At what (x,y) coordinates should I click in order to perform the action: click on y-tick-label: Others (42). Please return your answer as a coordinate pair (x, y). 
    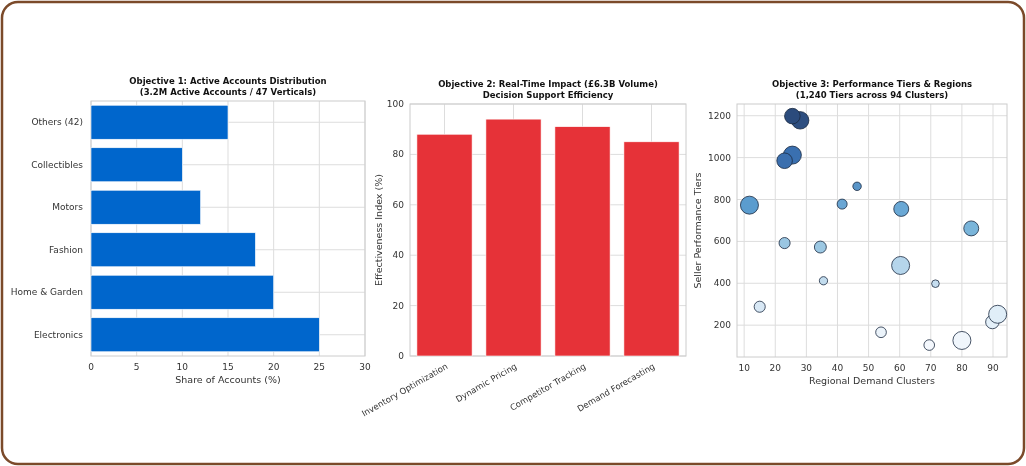
    Looking at the image, I should click on (57, 122).